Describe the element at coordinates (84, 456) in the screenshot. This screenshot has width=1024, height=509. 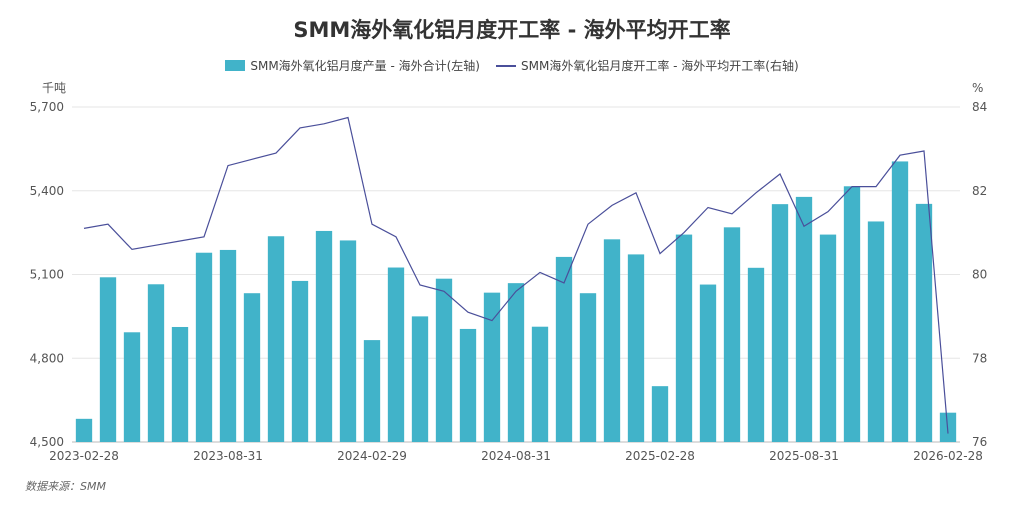
I see `x-tick-label: 2023-02-28` at that location.